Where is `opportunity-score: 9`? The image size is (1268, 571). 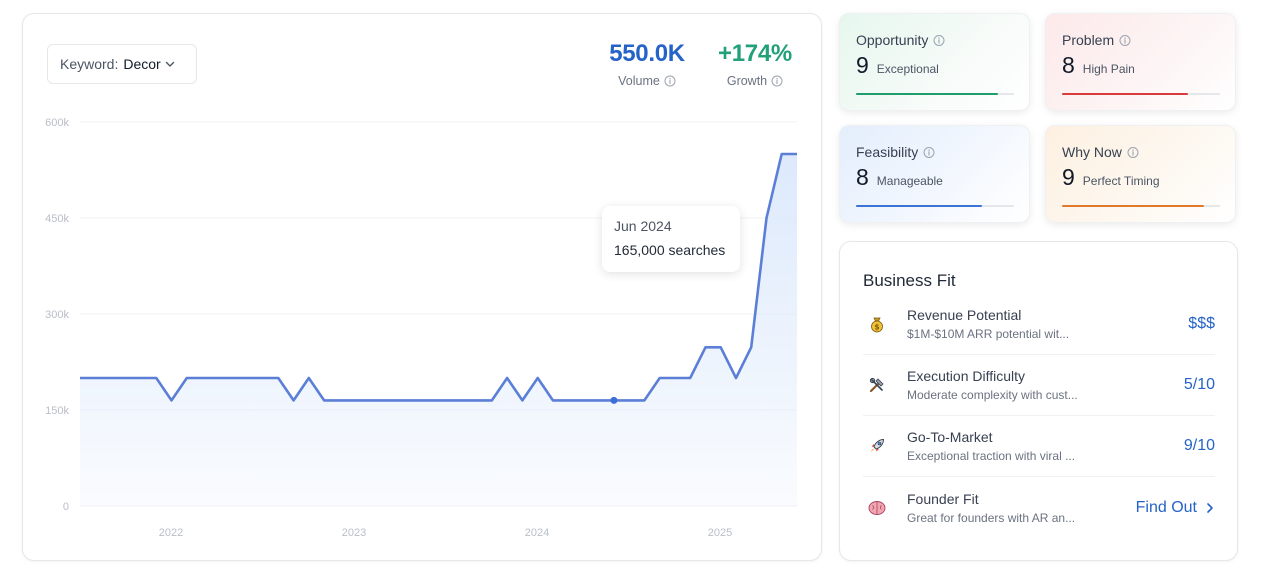 opportunity-score: 9 is located at coordinates (862, 65).